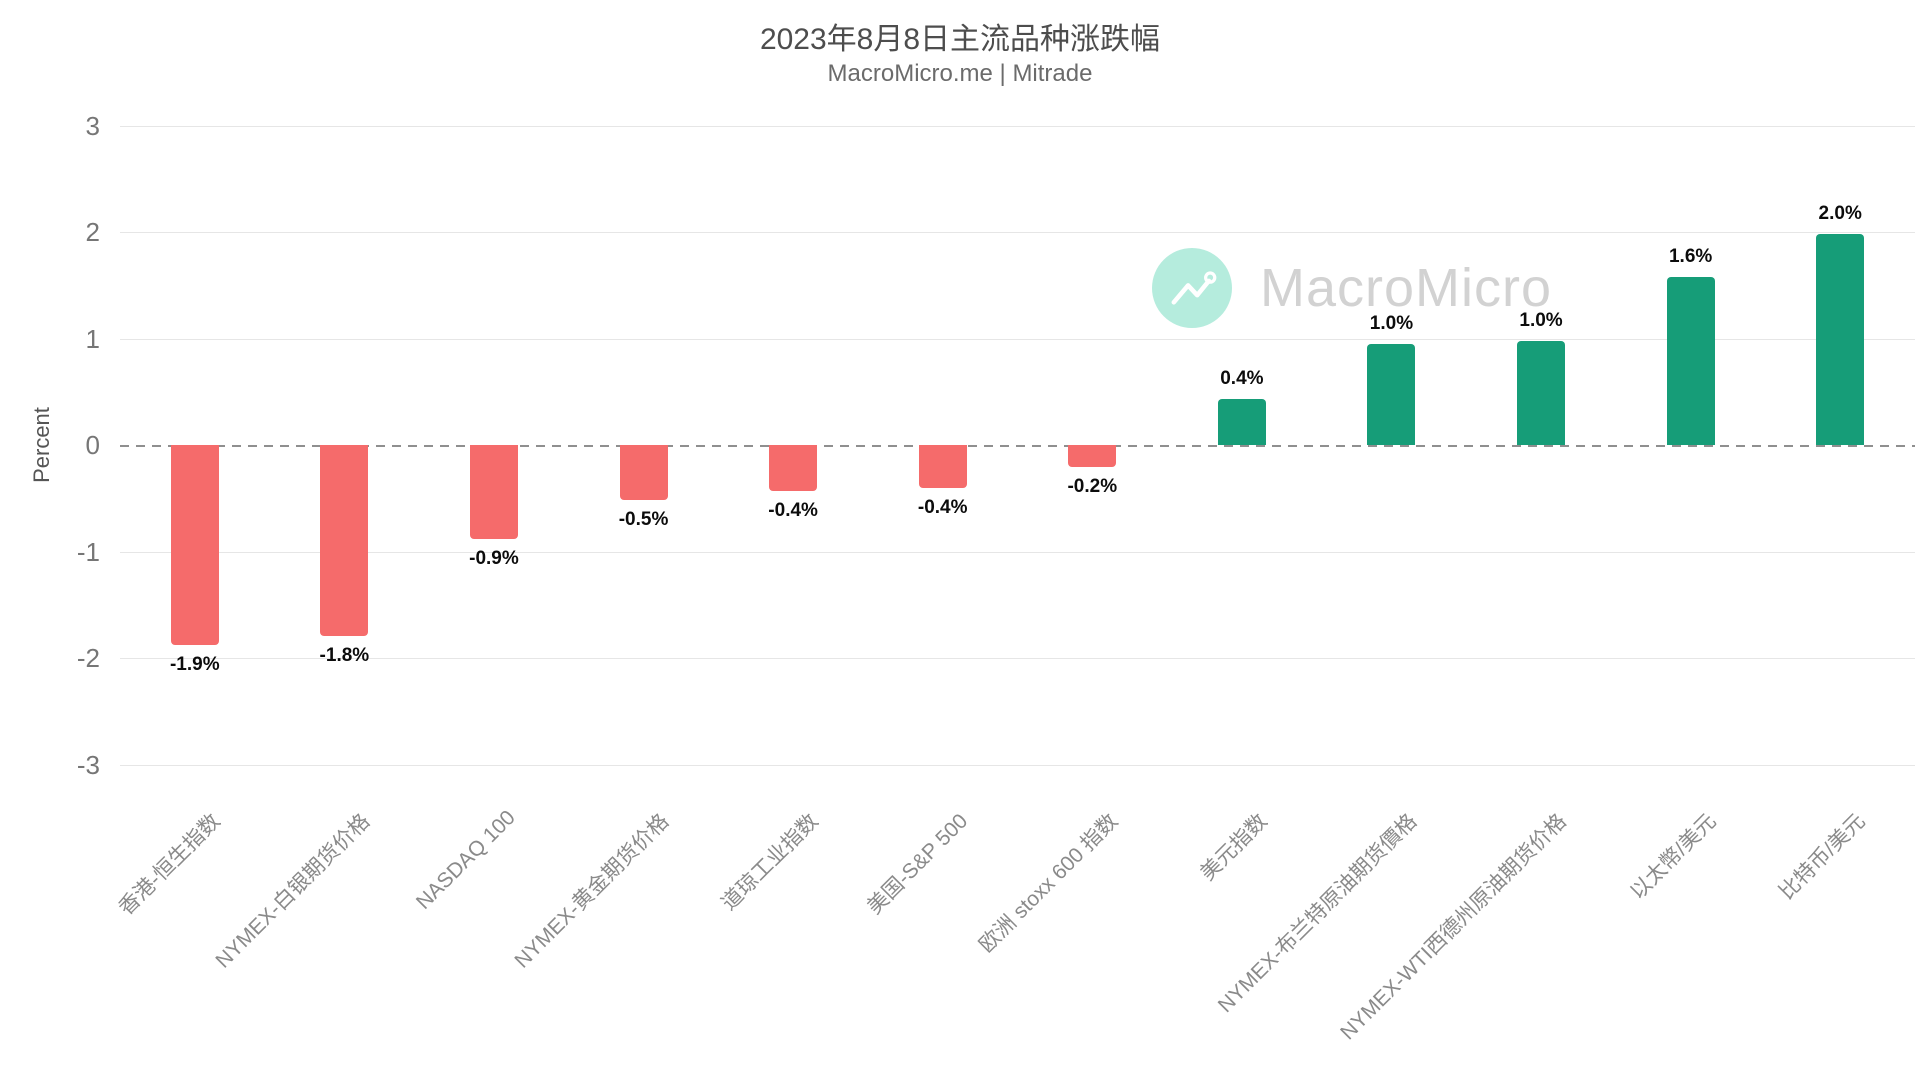 The width and height of the screenshot is (1920, 1080). What do you see at coordinates (592, 891) in the screenshot?
I see `x-tick-label: NYMEX-黄金期货价格` at bounding box center [592, 891].